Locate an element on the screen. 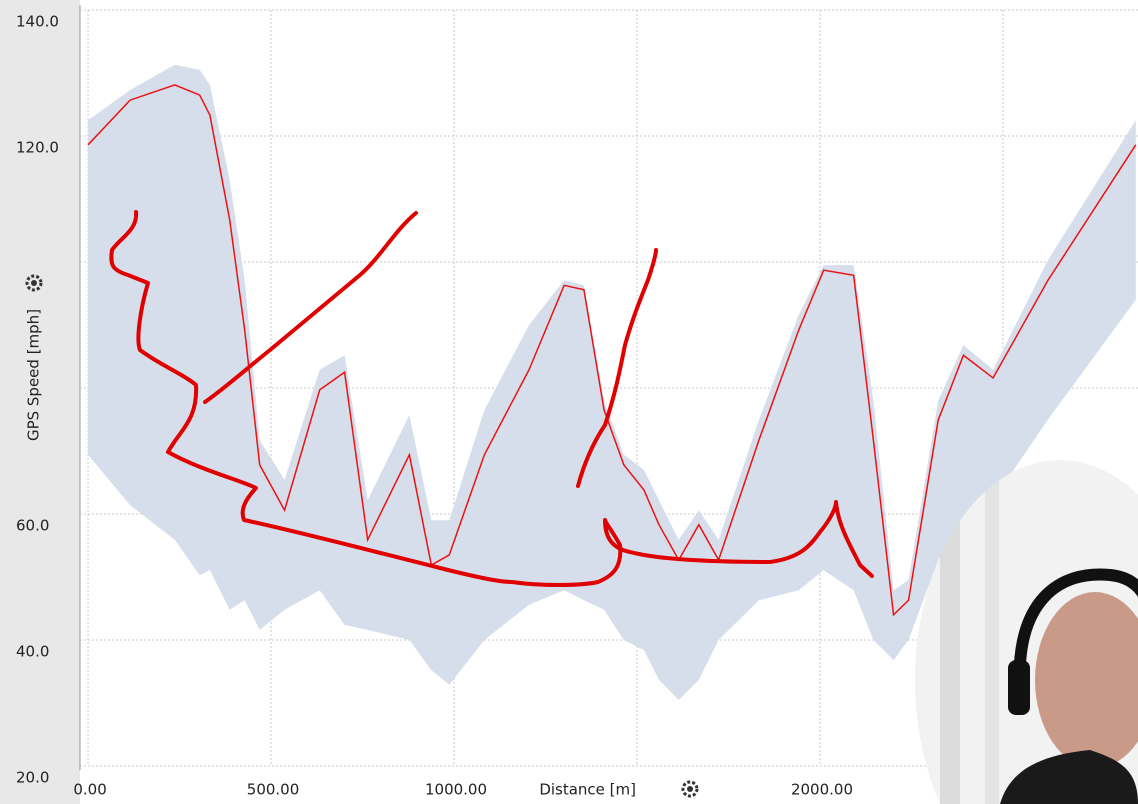 The height and width of the screenshot is (804, 1138). y-tick-label: 20.0 is located at coordinates (32, 778).